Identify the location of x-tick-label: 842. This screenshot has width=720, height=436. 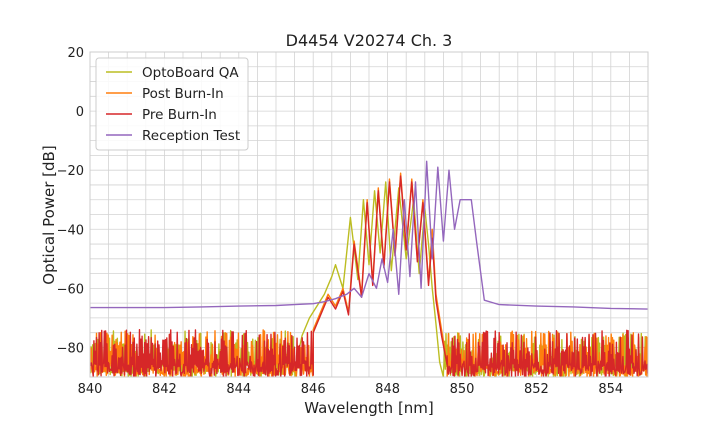
(164, 389).